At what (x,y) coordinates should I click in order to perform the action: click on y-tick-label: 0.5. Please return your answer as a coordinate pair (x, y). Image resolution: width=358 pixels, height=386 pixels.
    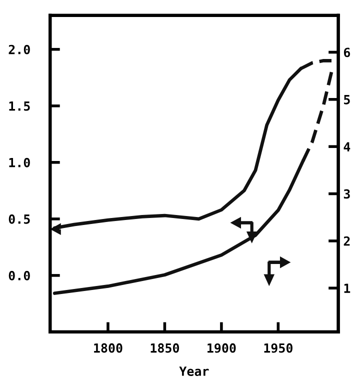
    Looking at the image, I should click on (19, 219).